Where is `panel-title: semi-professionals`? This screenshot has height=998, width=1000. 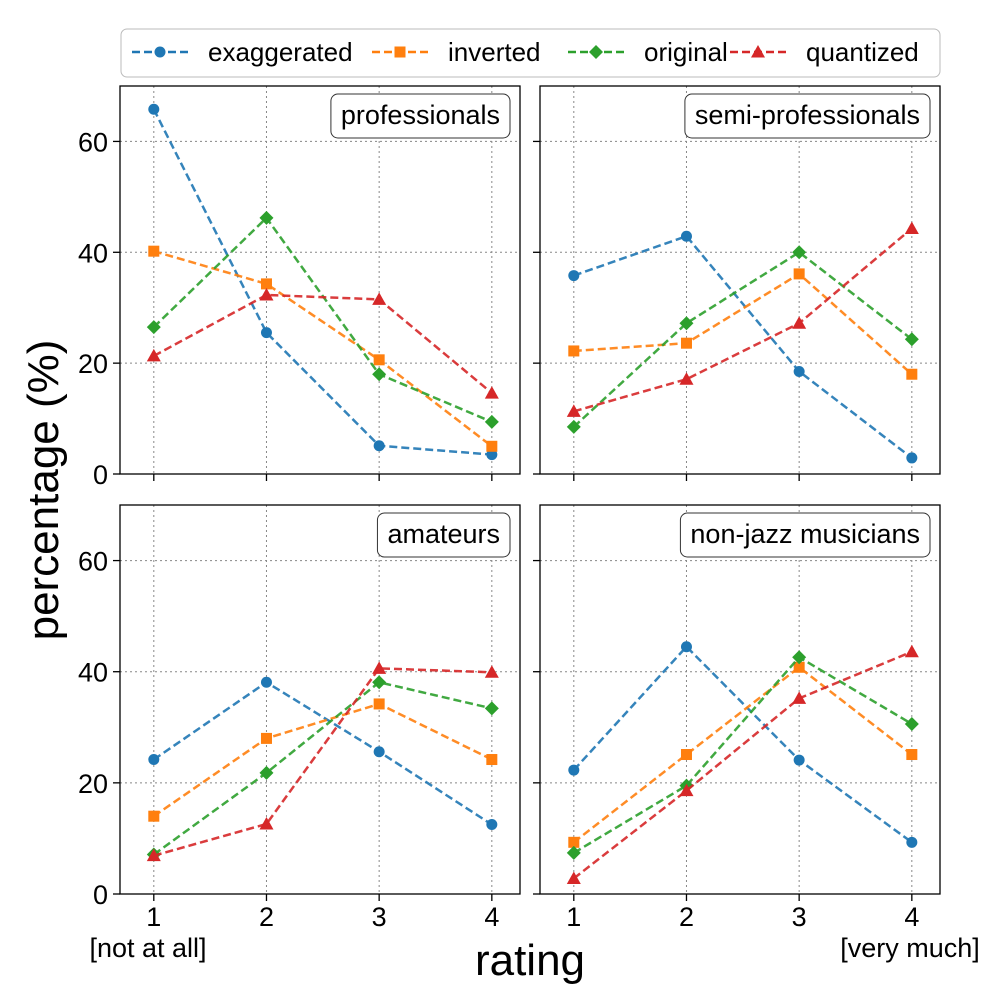
panel-title: semi-professionals is located at coordinates (807, 115).